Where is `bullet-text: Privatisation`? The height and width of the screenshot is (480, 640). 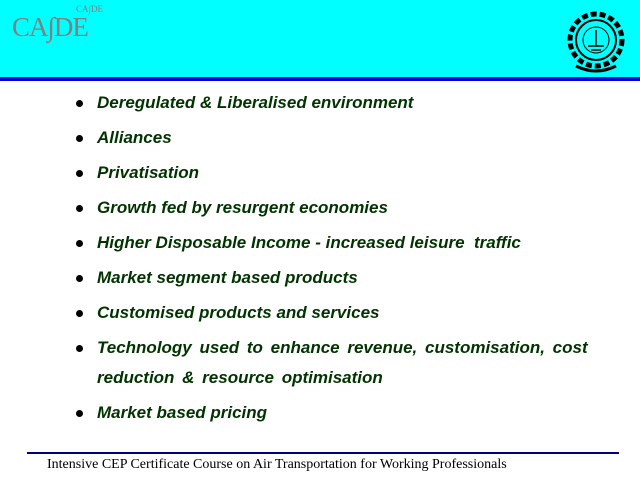
bullet-text: Privatisation is located at coordinates (148, 172).